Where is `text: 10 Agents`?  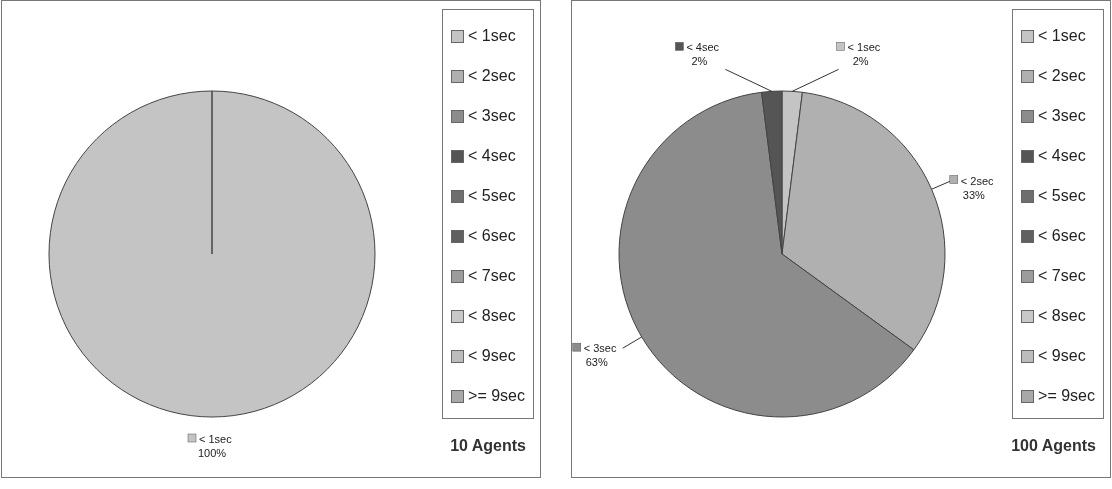 text: 10 Agents is located at coordinates (488, 446).